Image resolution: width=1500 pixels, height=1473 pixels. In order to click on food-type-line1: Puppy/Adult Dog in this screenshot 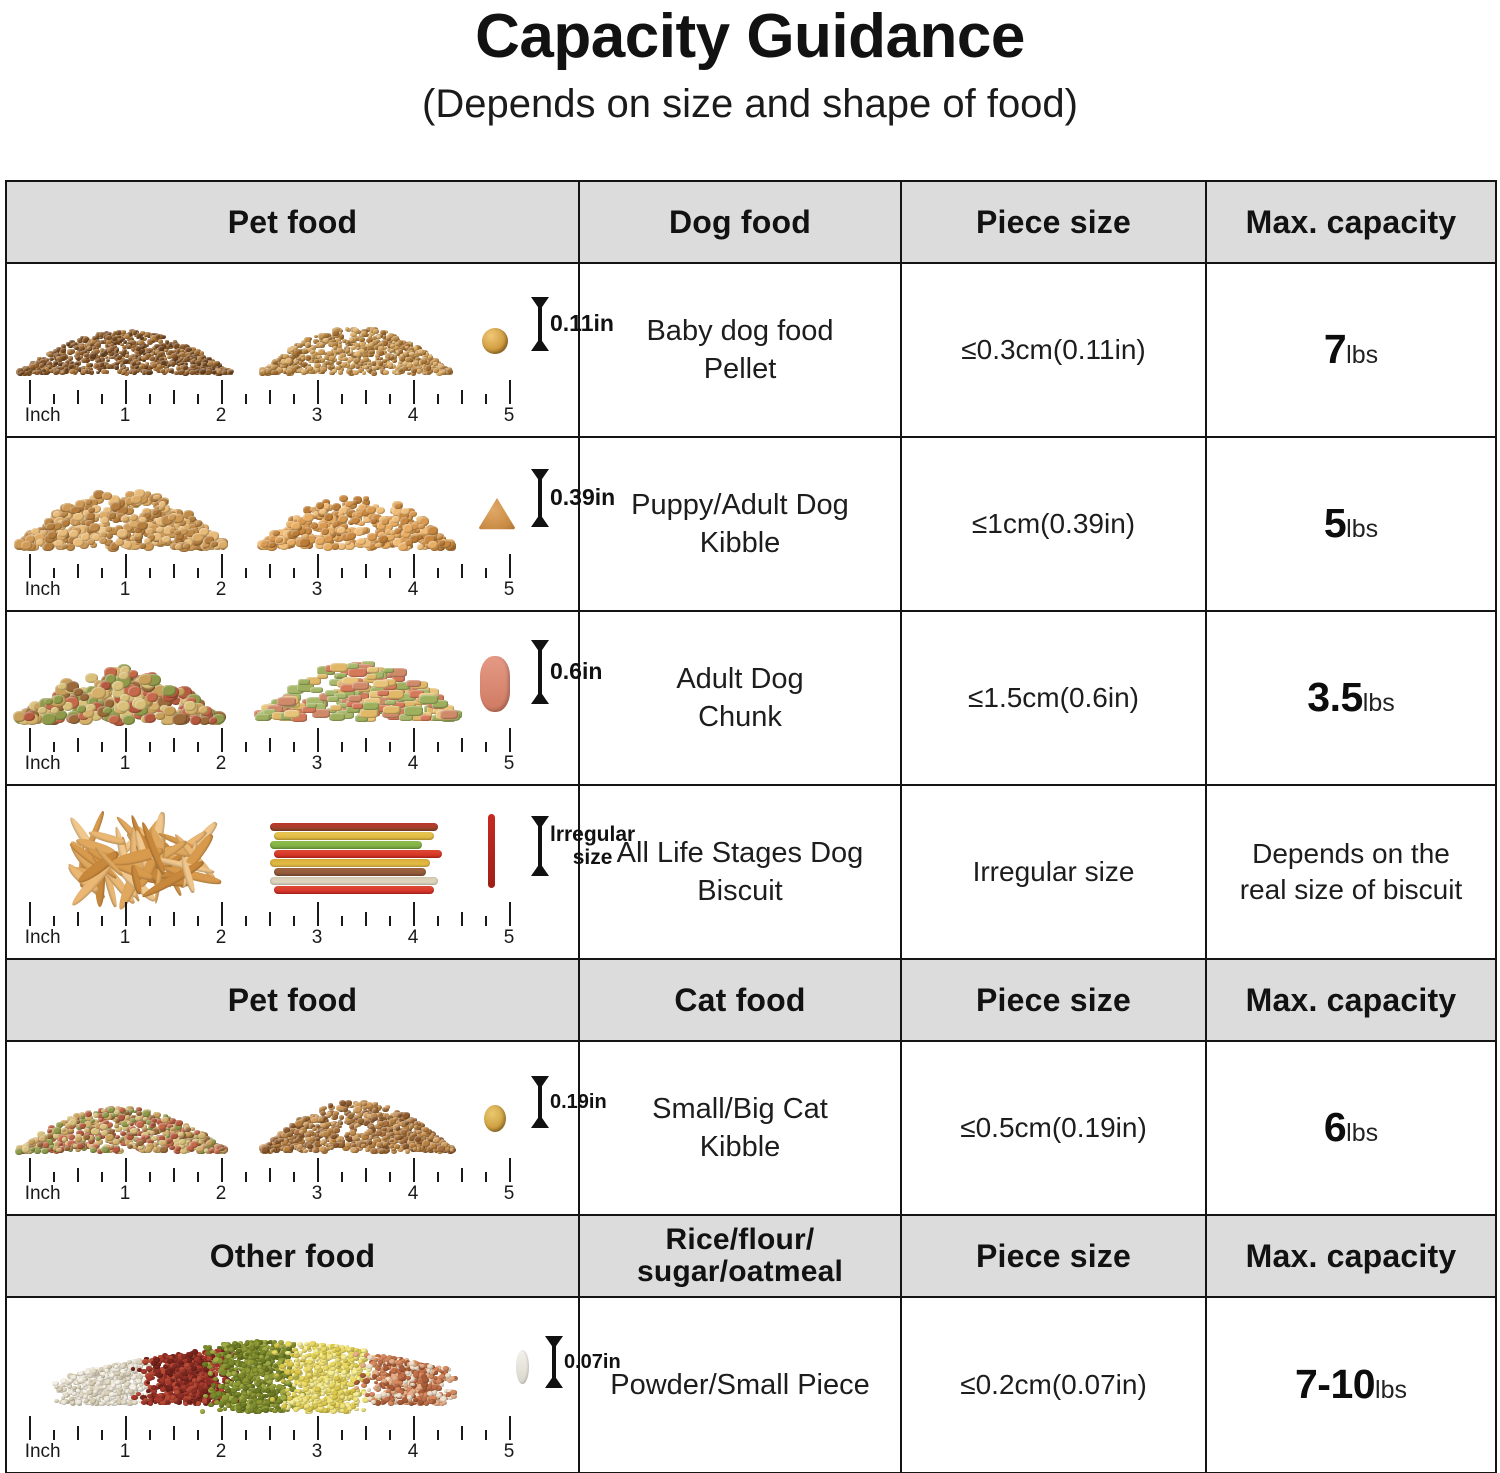, I will do `click(740, 505)`.